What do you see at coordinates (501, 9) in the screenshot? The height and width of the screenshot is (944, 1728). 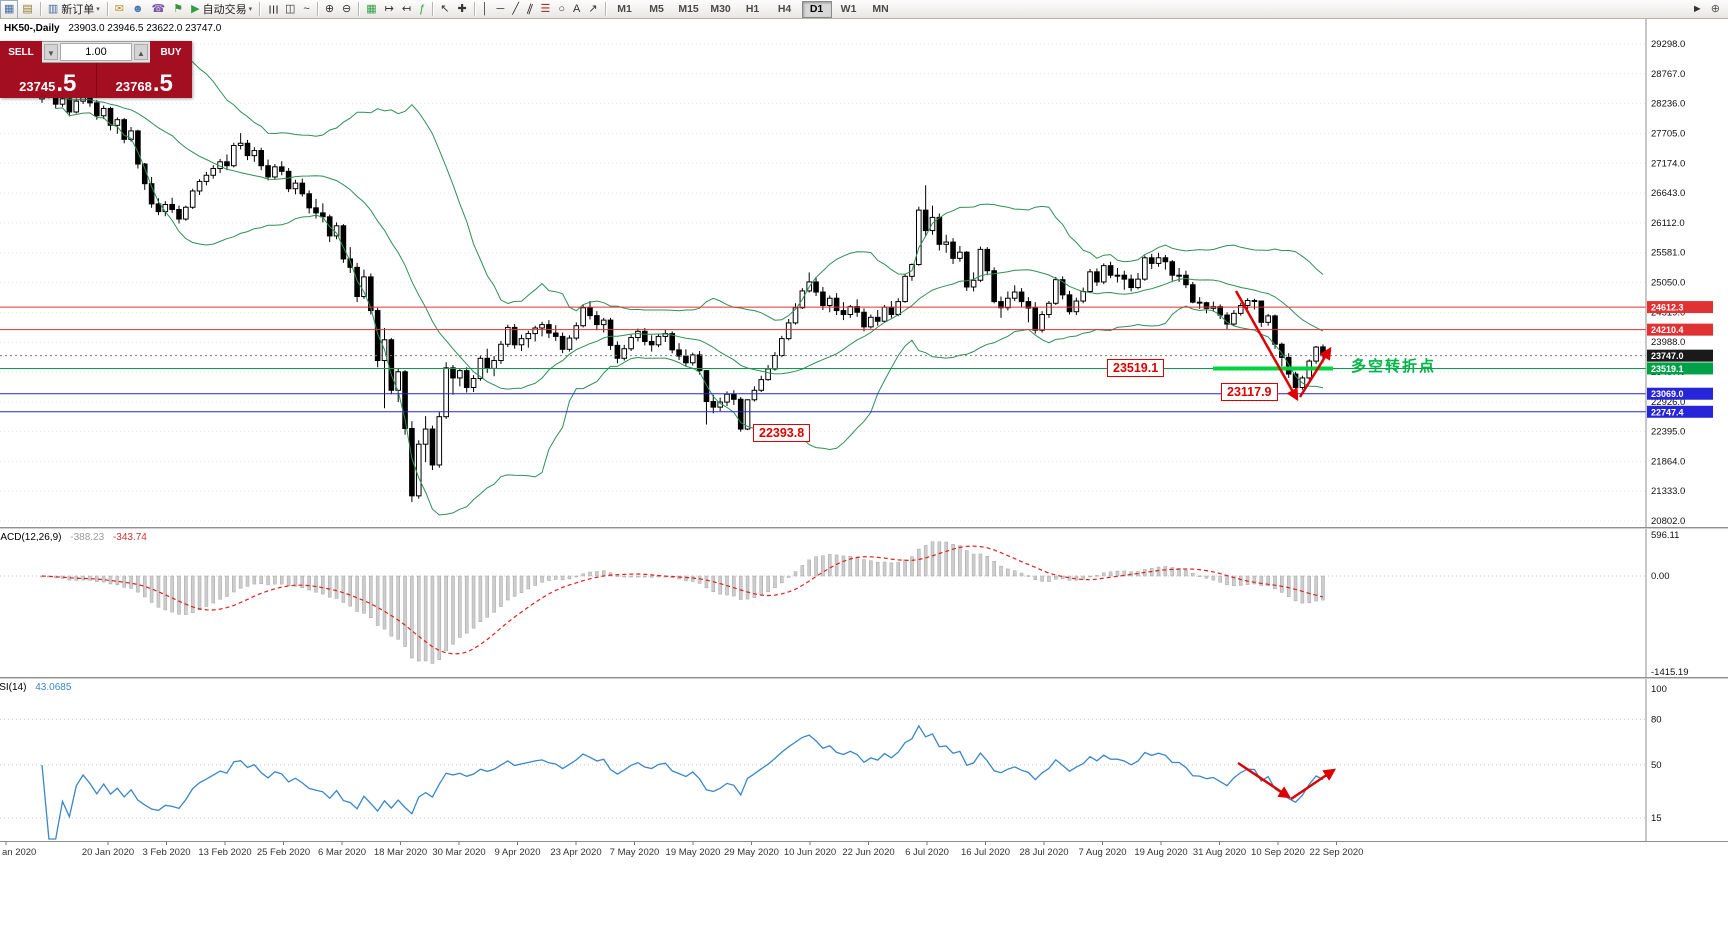 I see `horizontal-line-icon: ─` at bounding box center [501, 9].